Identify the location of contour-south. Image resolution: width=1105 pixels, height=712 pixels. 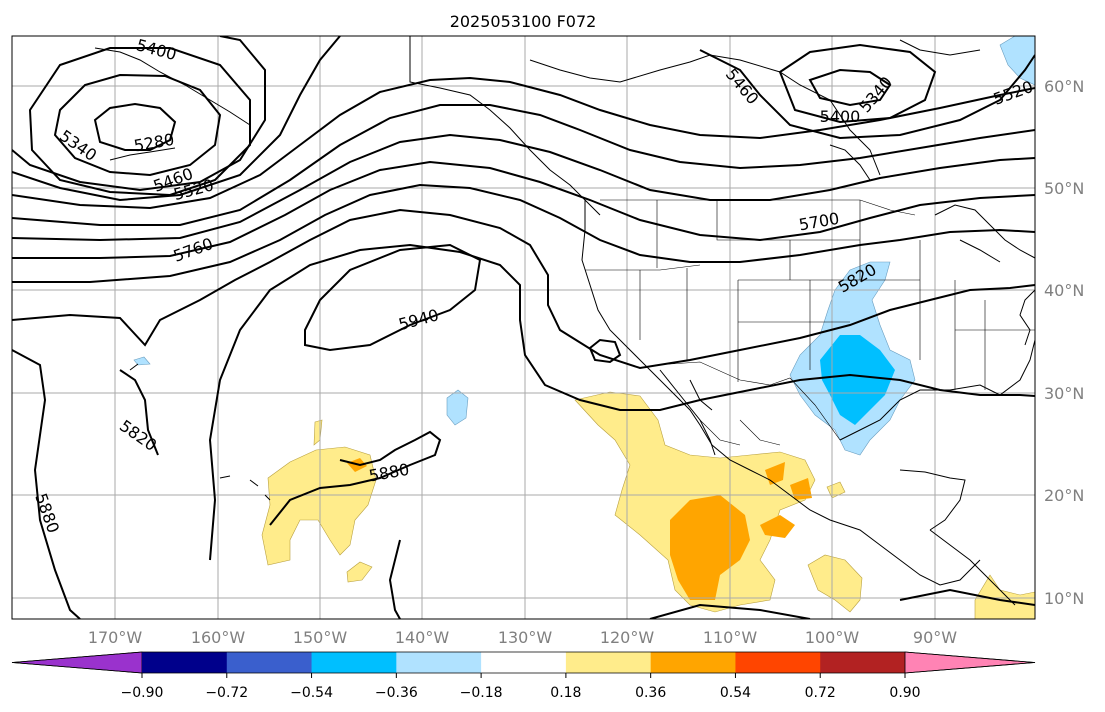
(711, 579).